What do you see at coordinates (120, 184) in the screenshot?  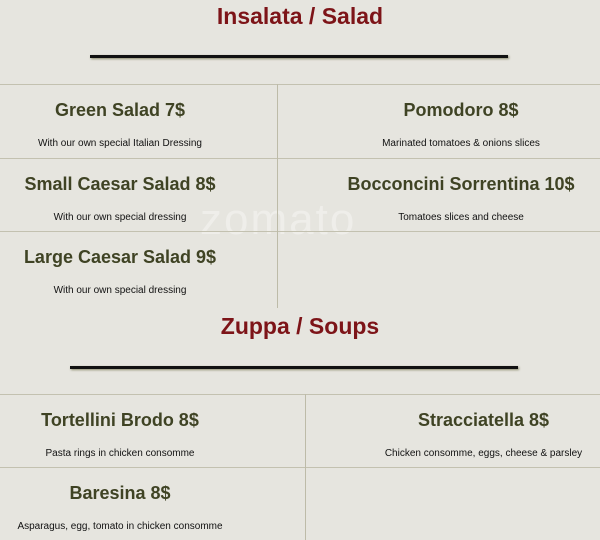 I see `item-name: Small Caesar Salad 8$` at bounding box center [120, 184].